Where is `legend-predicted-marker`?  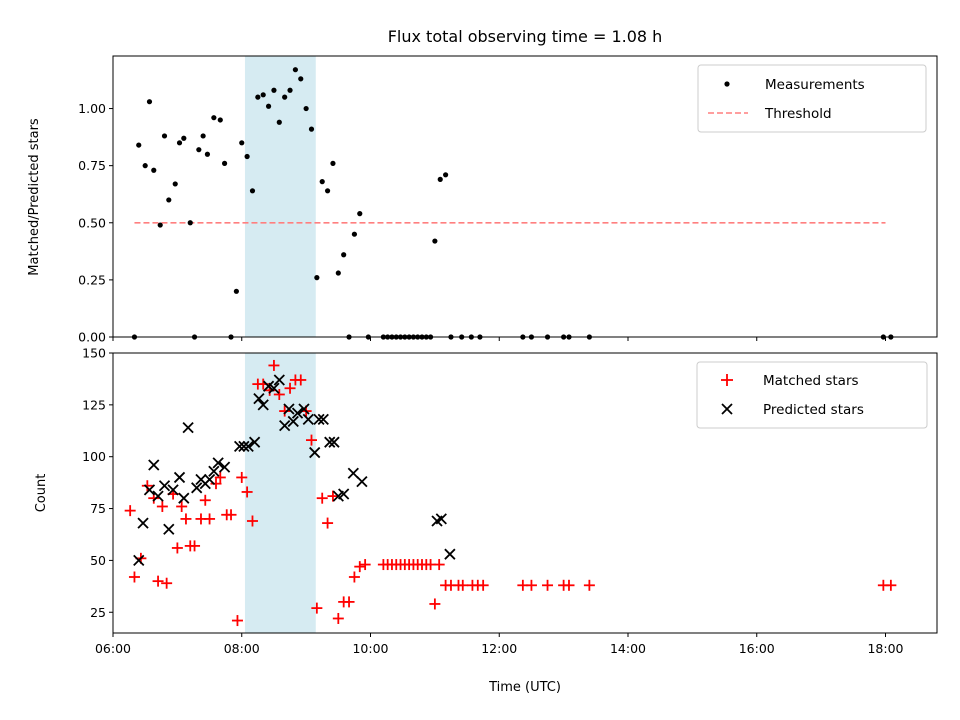 legend-predicted-marker is located at coordinates (727, 409).